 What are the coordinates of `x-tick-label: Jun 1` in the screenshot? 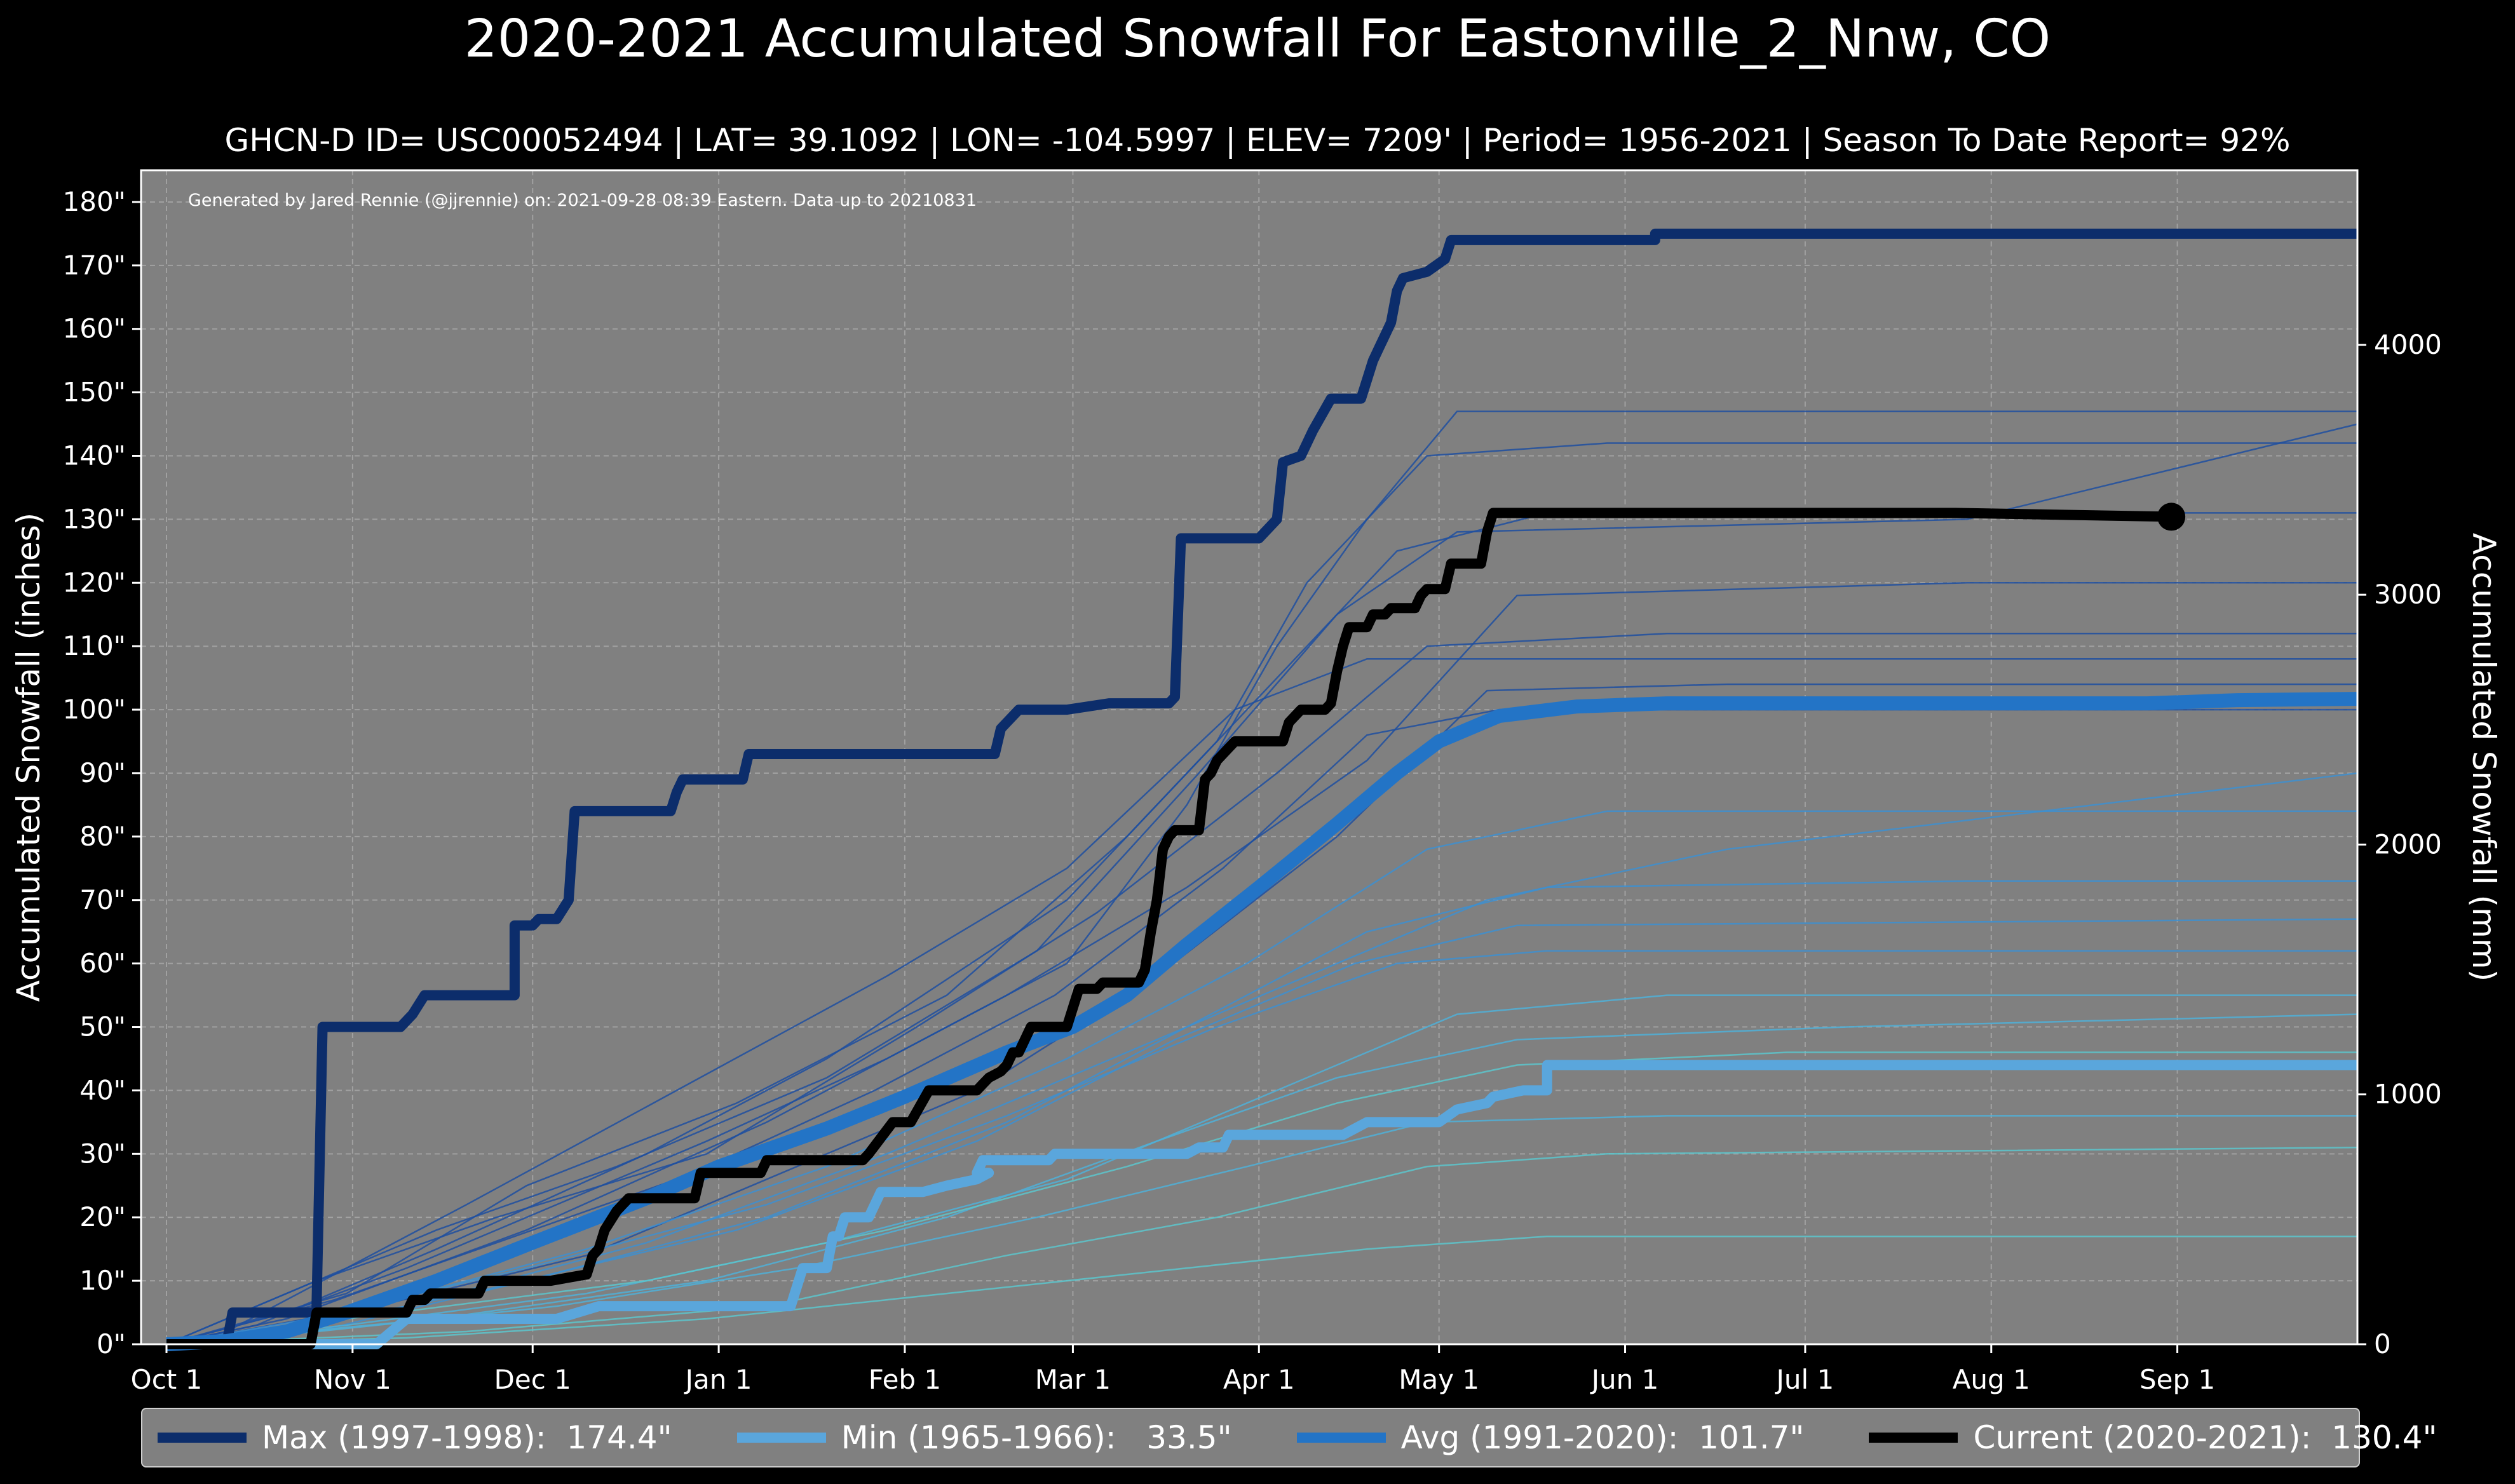 It's located at (1624, 1379).